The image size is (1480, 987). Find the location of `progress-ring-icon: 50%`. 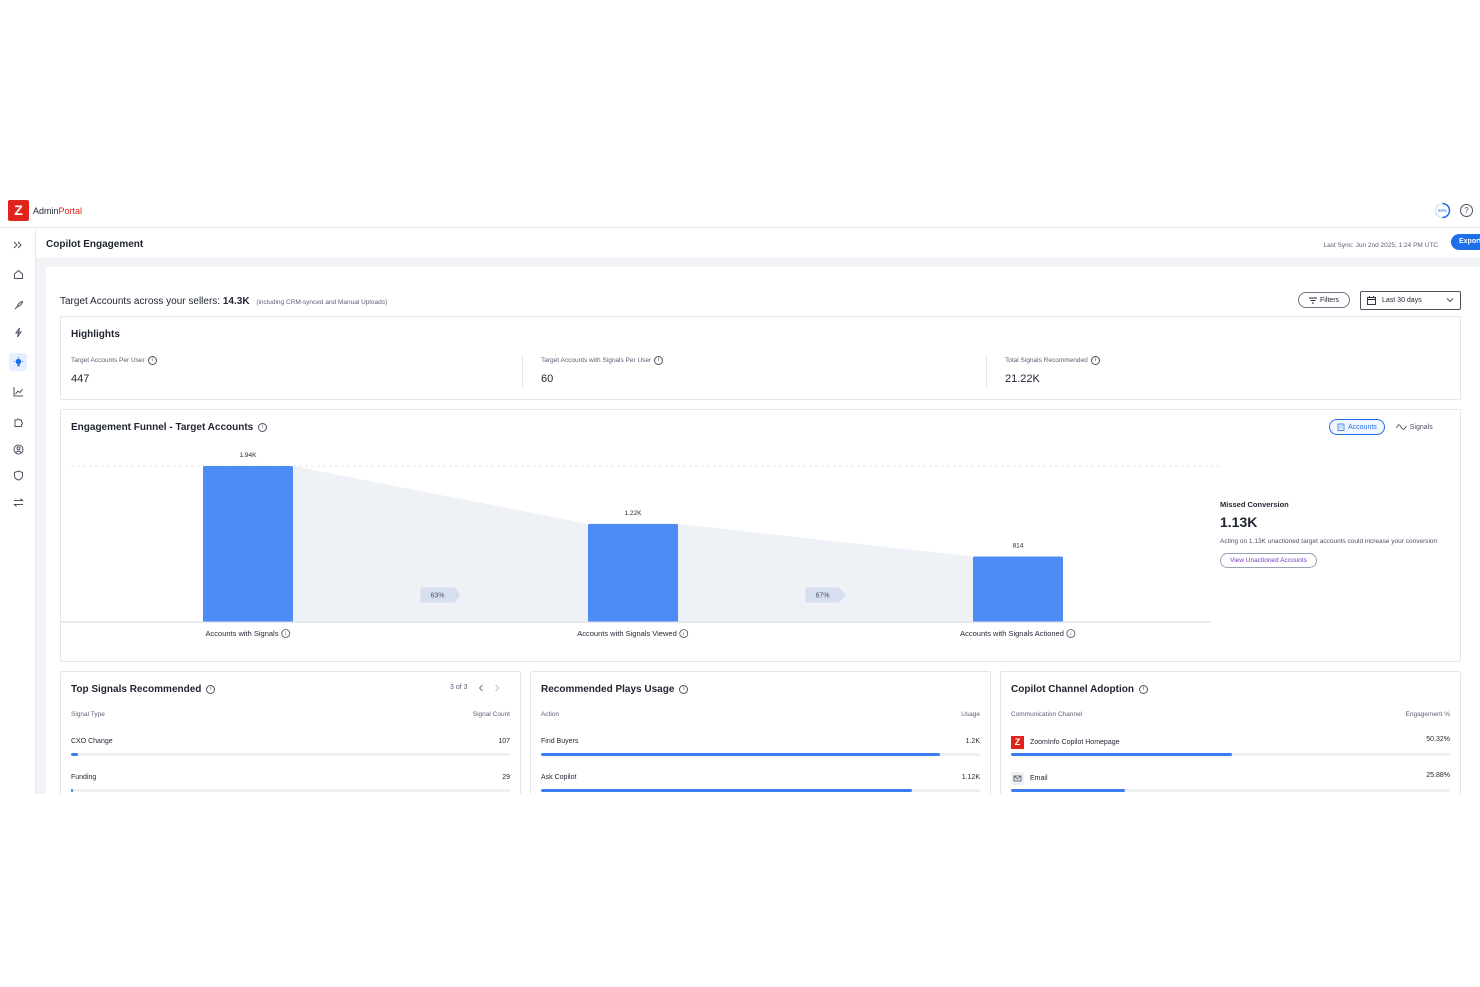

progress-ring-icon: 50% is located at coordinates (1442, 210).